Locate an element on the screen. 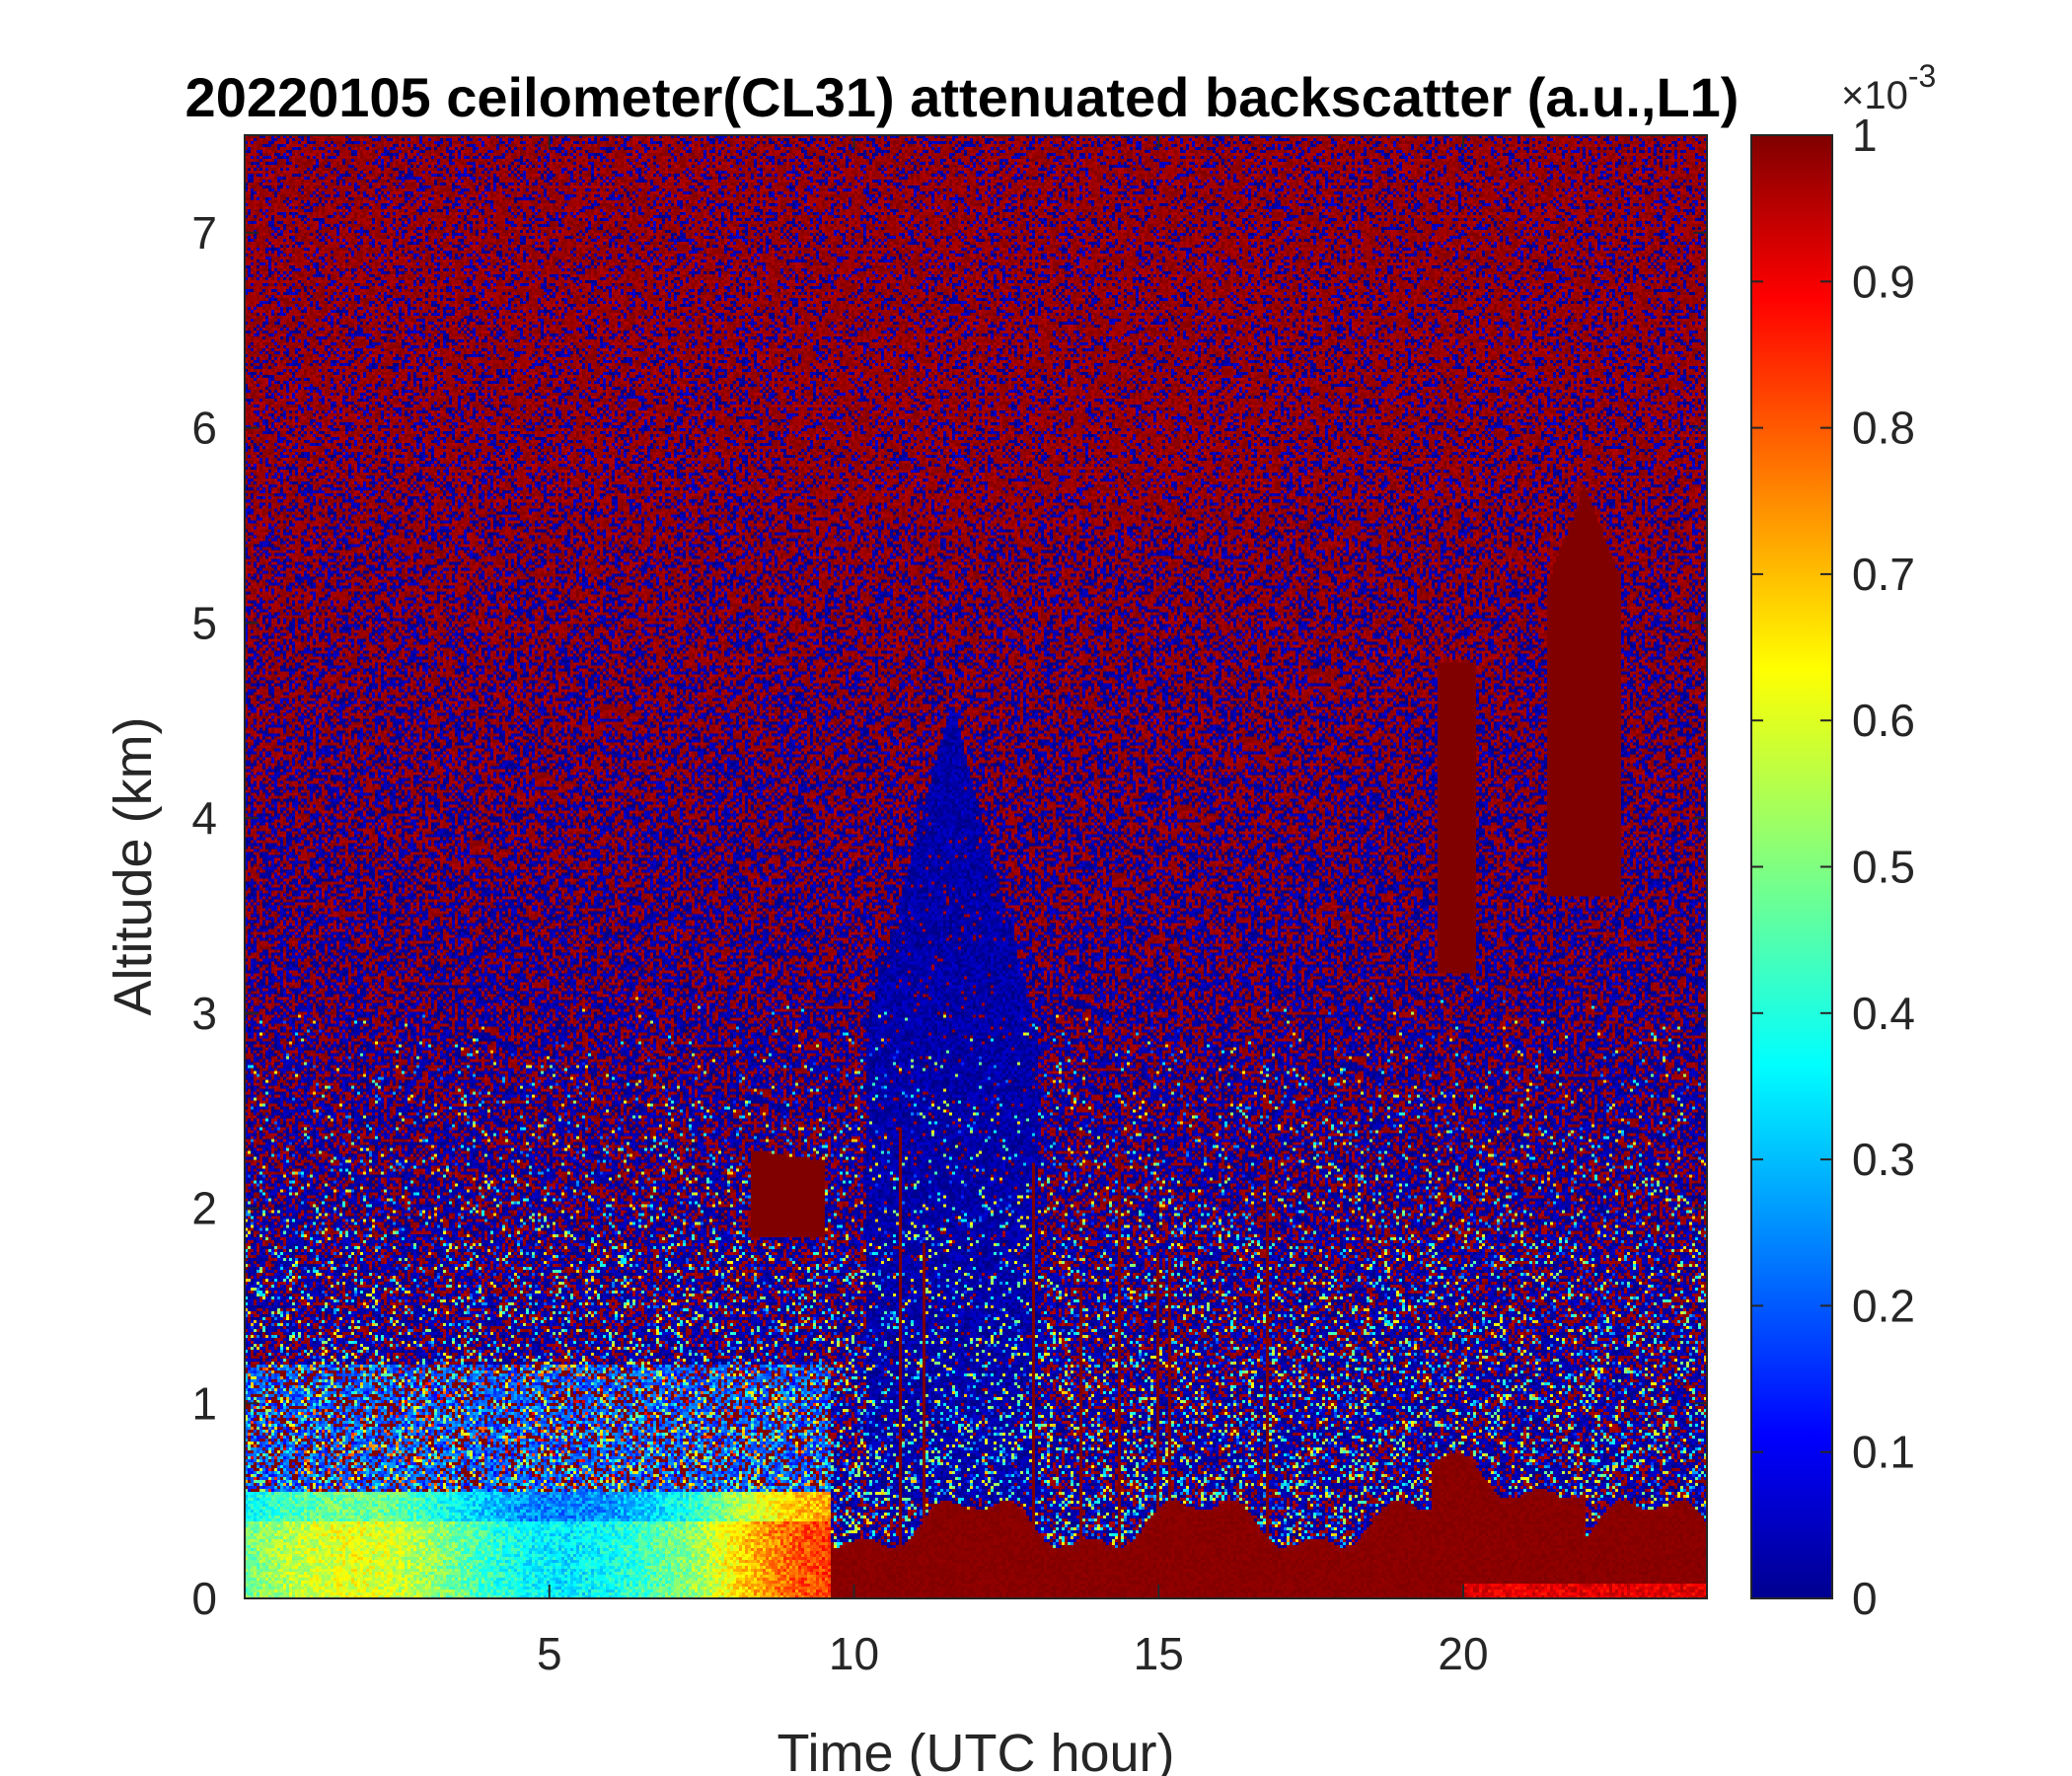 This screenshot has height=1776, width=2072. y-tick-label: 0 is located at coordinates (204, 1599).